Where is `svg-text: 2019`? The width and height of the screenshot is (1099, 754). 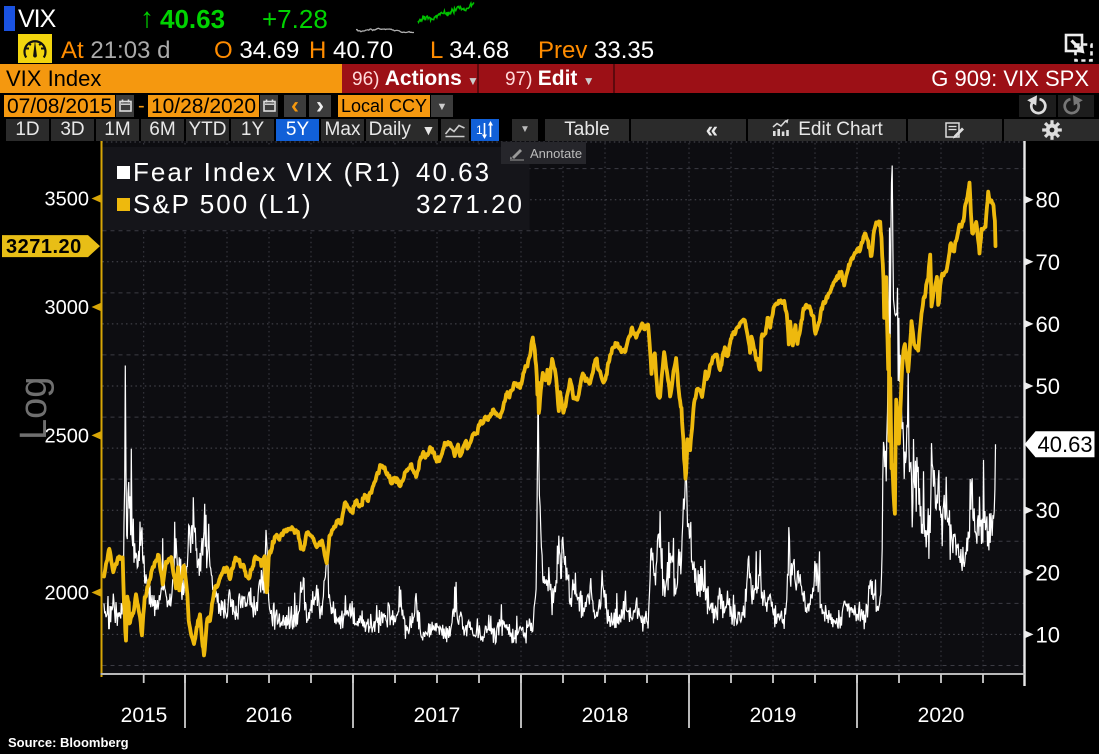 svg-text: 2019 is located at coordinates (773, 715).